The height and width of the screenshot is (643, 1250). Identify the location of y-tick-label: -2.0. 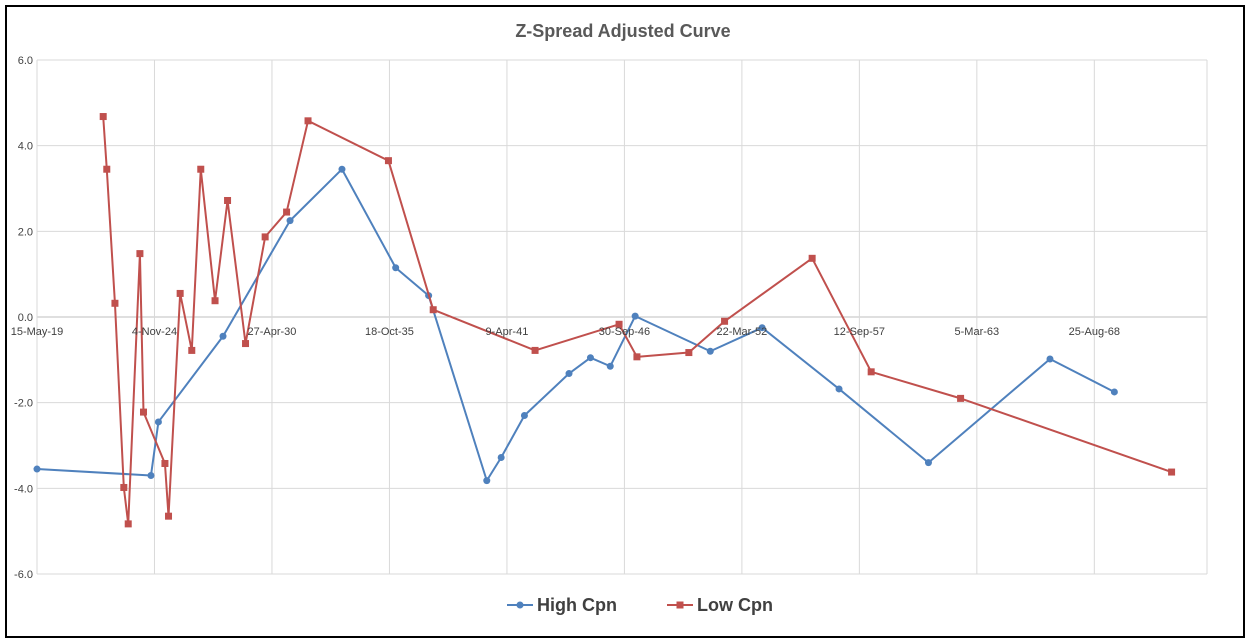
(23, 404).